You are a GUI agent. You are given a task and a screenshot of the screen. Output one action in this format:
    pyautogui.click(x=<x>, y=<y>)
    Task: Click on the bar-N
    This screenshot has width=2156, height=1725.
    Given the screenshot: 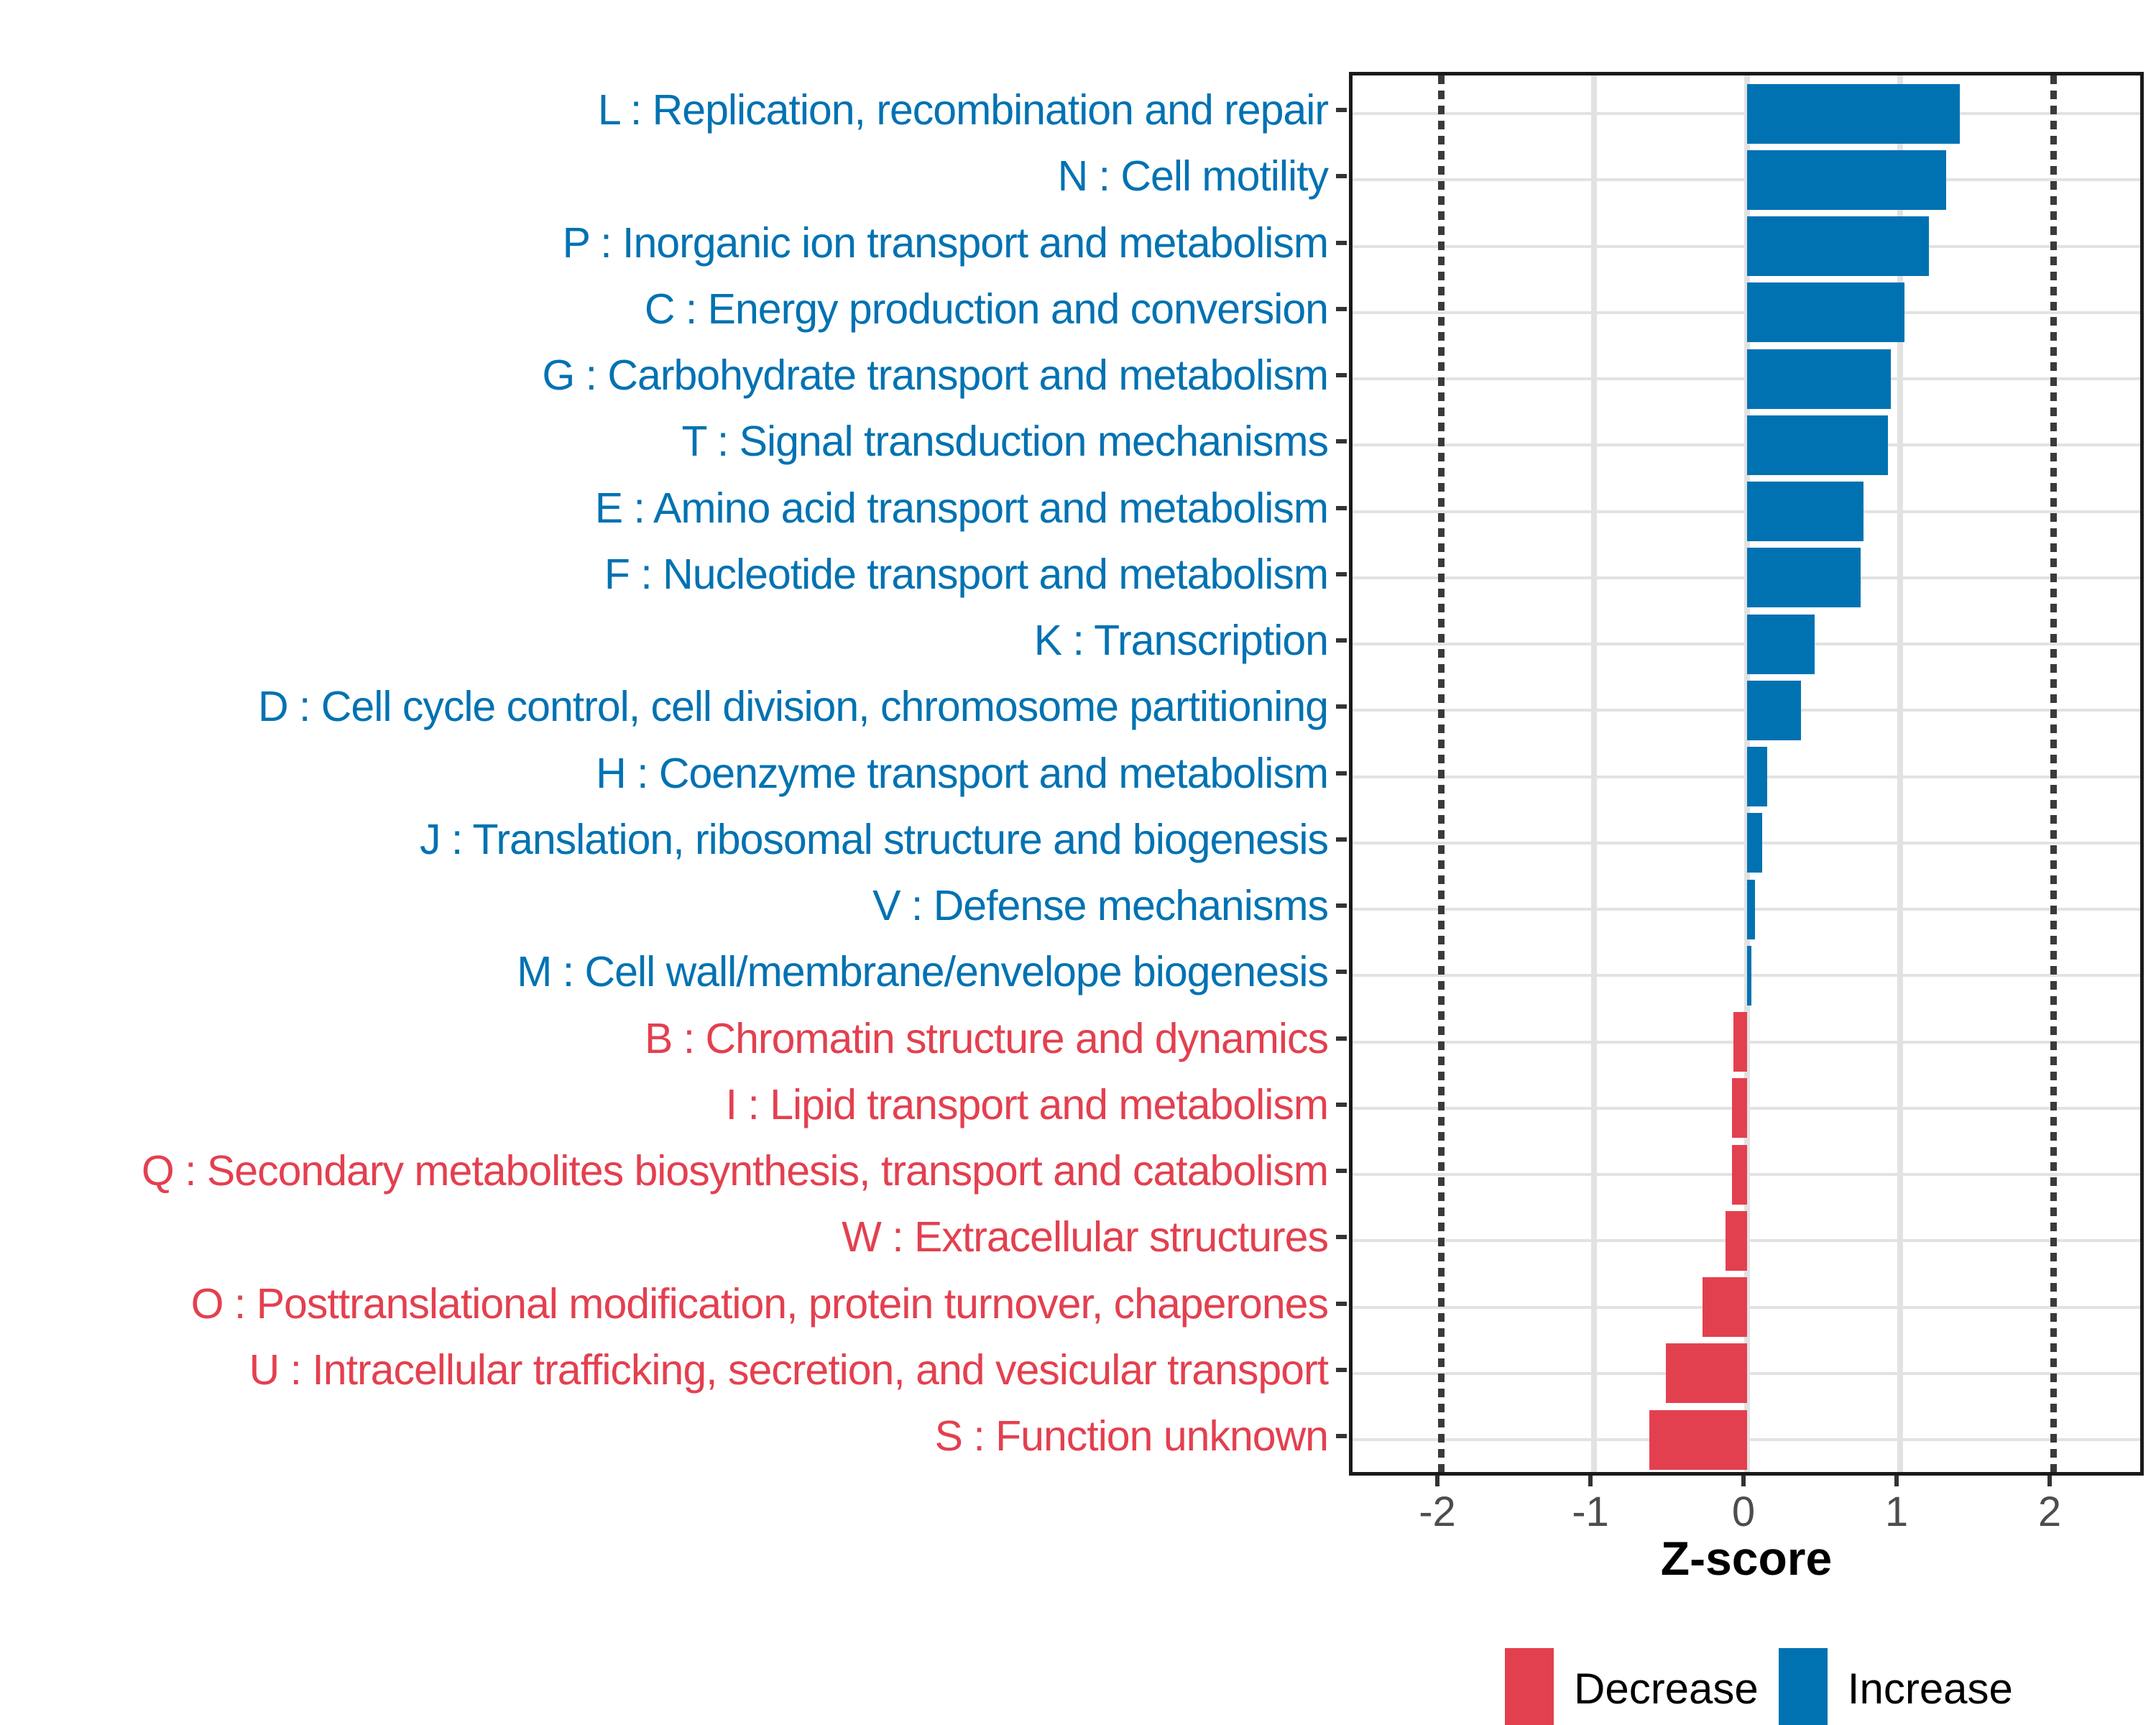 What is the action you would take?
    pyautogui.click(x=1846, y=180)
    